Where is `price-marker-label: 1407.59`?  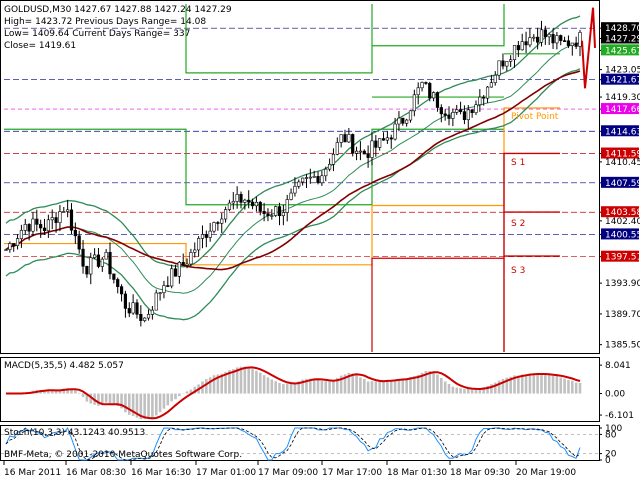 price-marker-label: 1407.59 is located at coordinates (622, 184).